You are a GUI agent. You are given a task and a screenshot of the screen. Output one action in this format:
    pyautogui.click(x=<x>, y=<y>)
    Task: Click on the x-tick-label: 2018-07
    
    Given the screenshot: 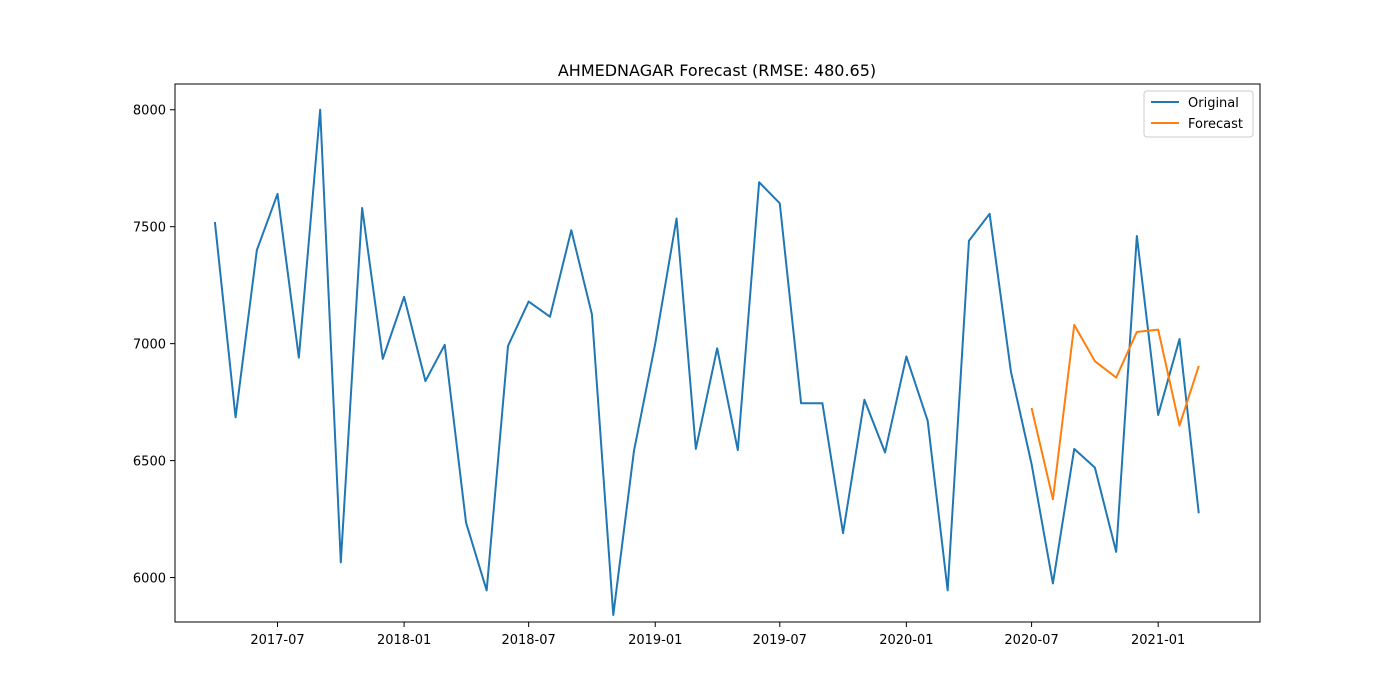 What is the action you would take?
    pyautogui.click(x=528, y=640)
    